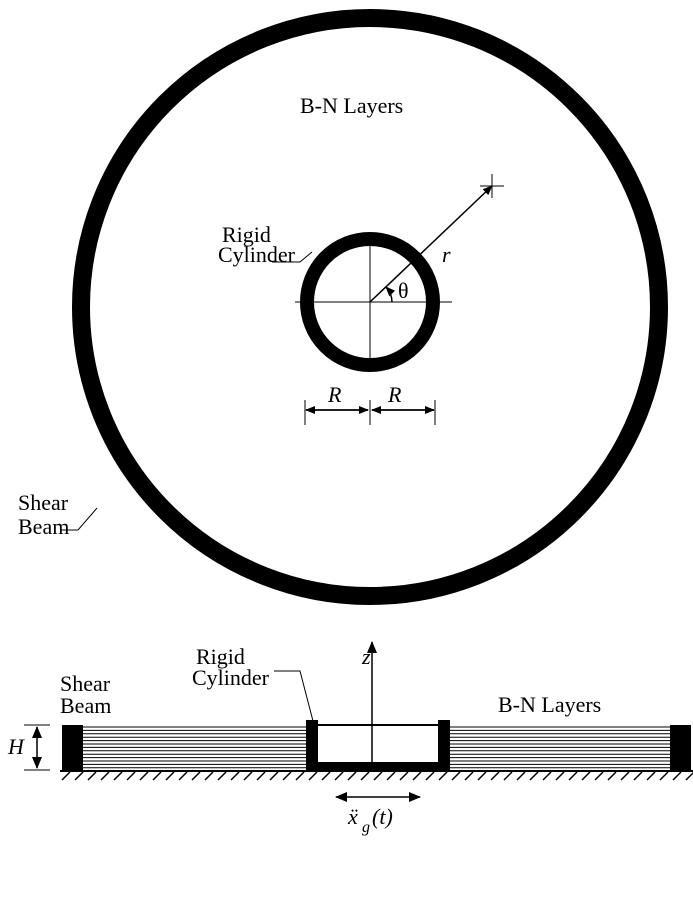 The height and width of the screenshot is (924, 693). Describe the element at coordinates (390, 294) in the screenshot. I see `angle-arc` at that location.